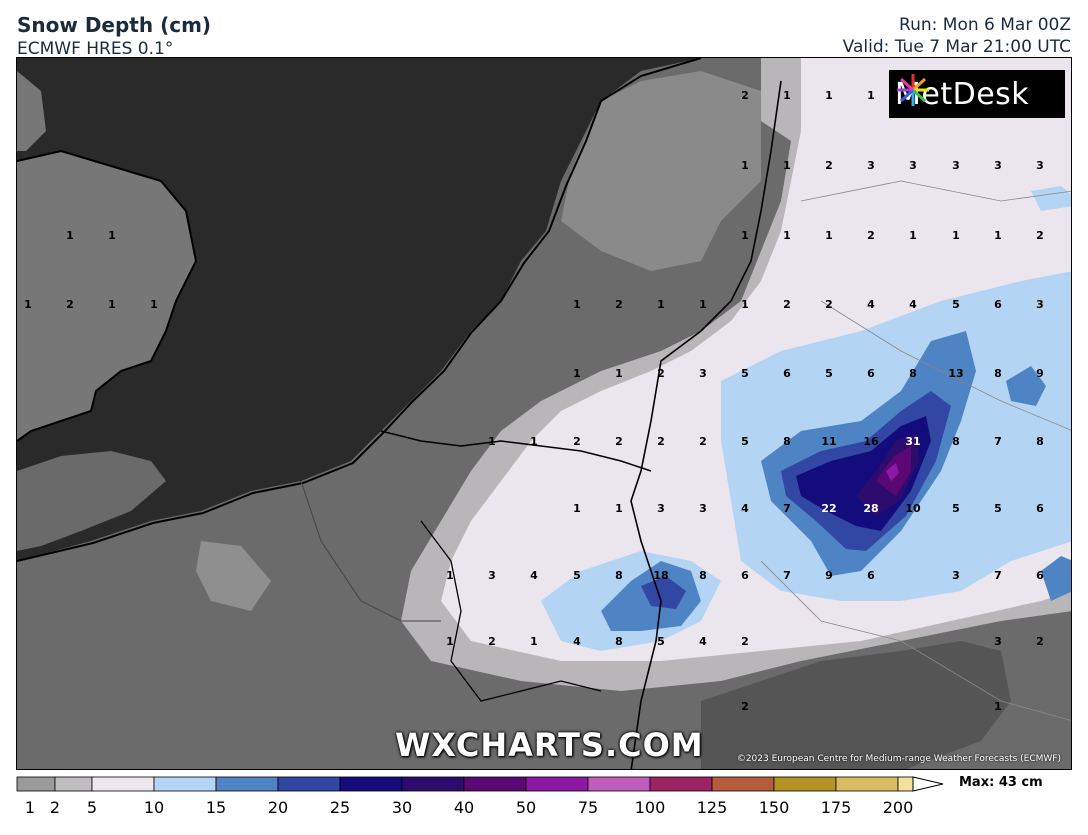  What do you see at coordinates (402, 807) in the screenshot?
I see `legend-tick-label: 30` at bounding box center [402, 807].